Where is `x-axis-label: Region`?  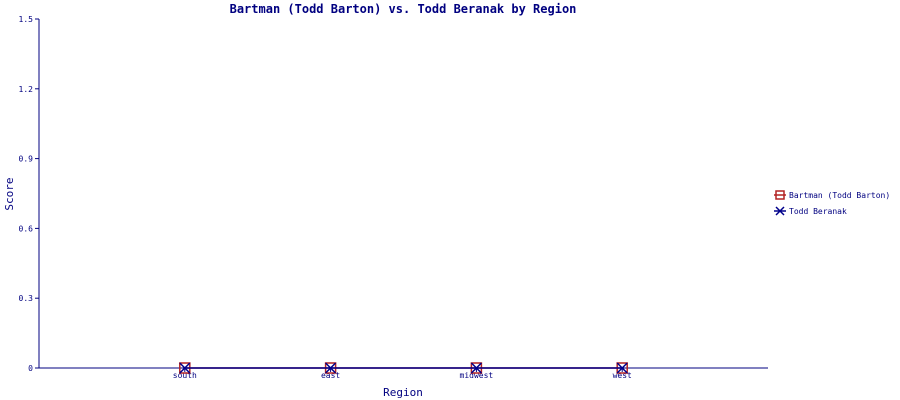
x-axis-label: Region is located at coordinates (403, 392).